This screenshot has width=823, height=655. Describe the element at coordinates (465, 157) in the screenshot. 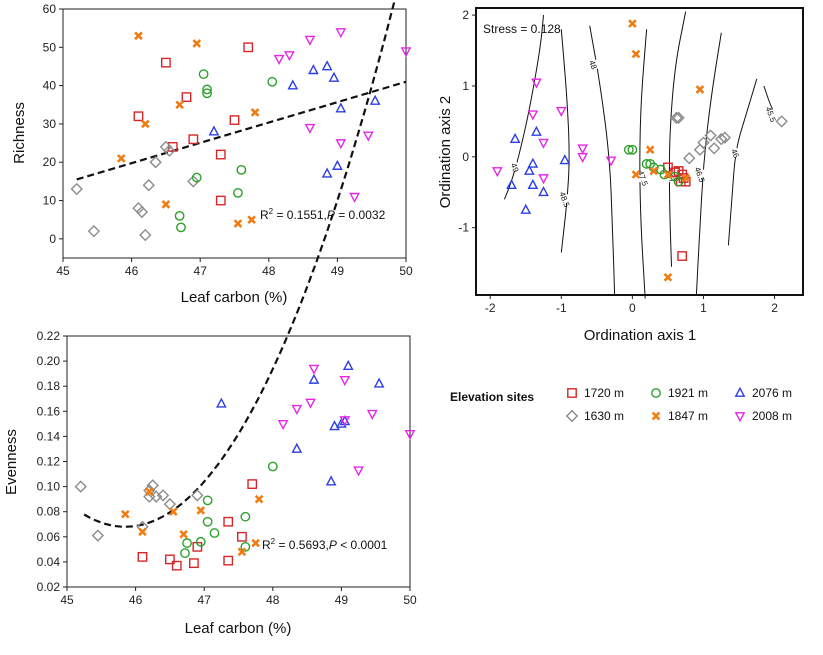

I see `nmds-y-tick-label: 0` at that location.